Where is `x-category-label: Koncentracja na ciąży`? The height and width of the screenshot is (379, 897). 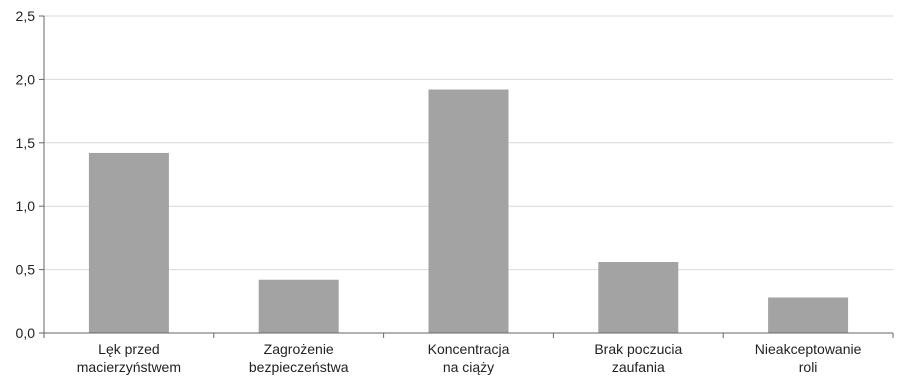 x-category-label: Koncentracja na ciąży is located at coordinates (469, 358).